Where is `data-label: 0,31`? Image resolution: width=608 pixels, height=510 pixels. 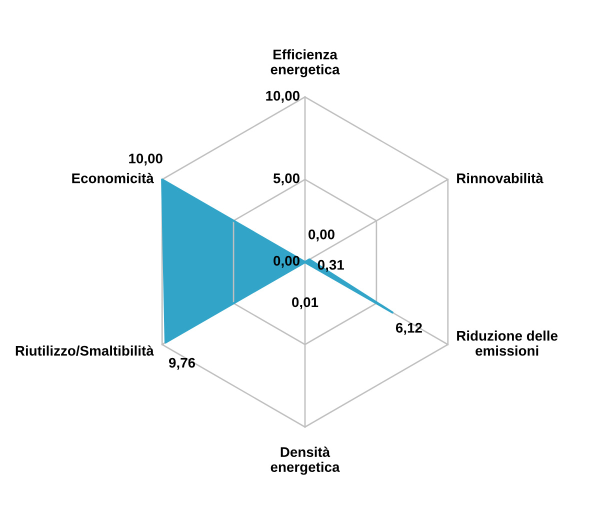
data-label: 0,31 is located at coordinates (331, 266).